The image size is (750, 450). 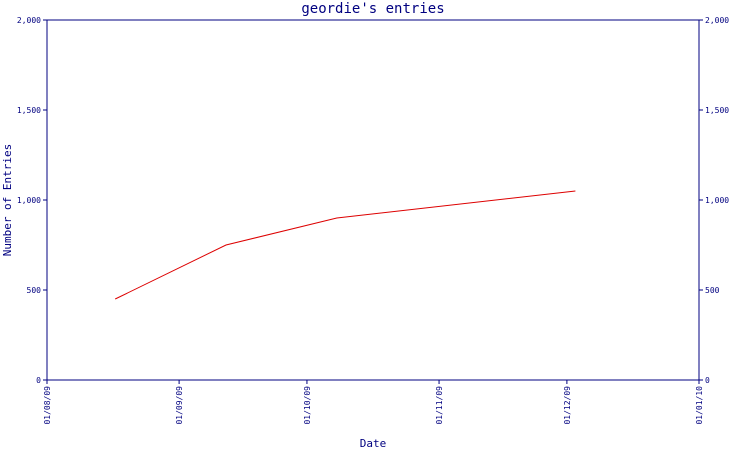 What do you see at coordinates (47, 405) in the screenshot?
I see `x-tick-label: 01/08/09` at bounding box center [47, 405].